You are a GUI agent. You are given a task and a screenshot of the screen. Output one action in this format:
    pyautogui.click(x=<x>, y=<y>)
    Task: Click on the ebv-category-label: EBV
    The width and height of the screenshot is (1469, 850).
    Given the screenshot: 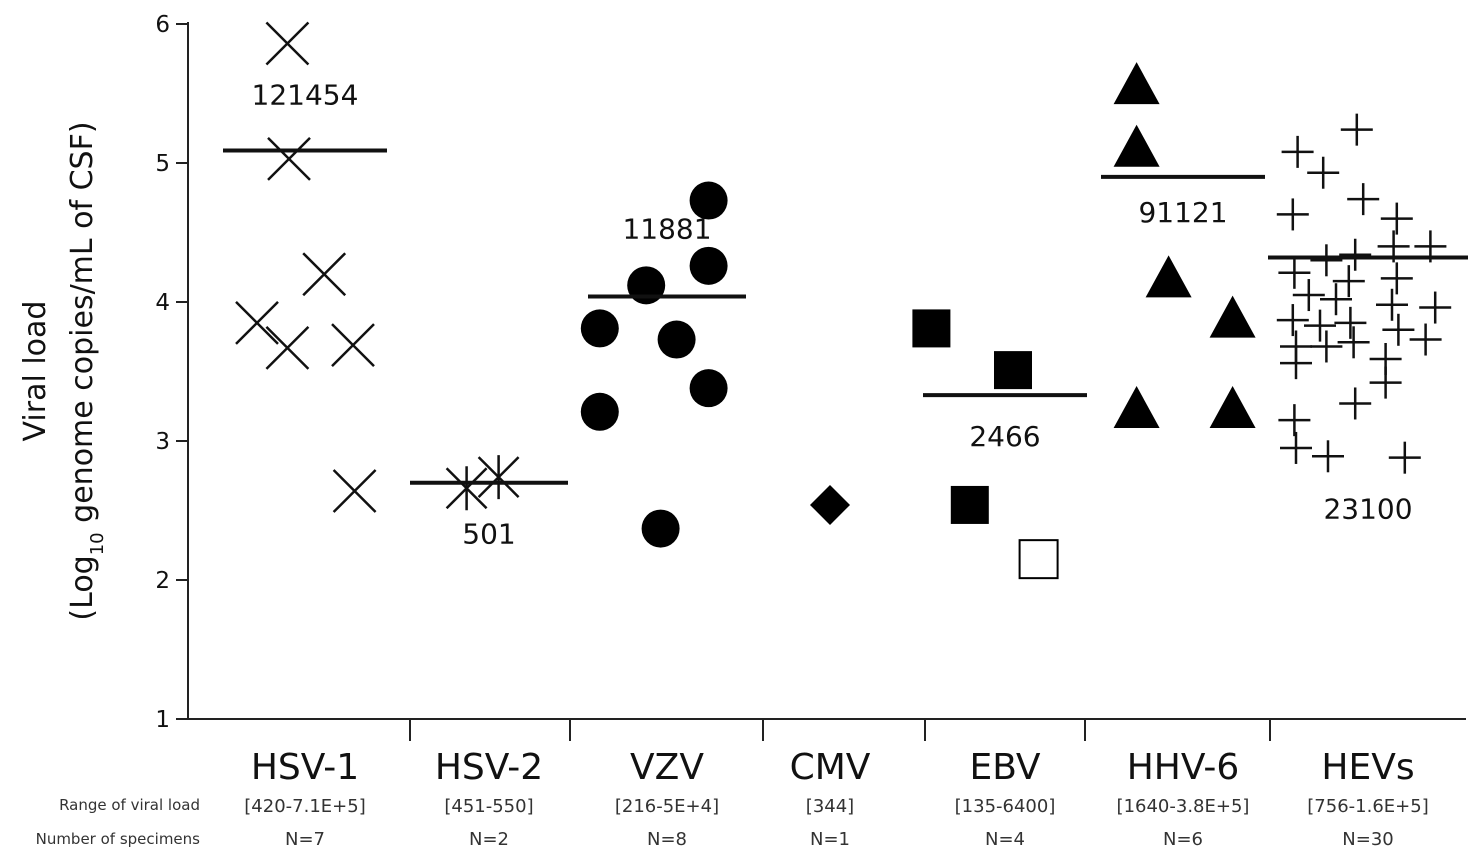 What is the action you would take?
    pyautogui.click(x=1005, y=767)
    